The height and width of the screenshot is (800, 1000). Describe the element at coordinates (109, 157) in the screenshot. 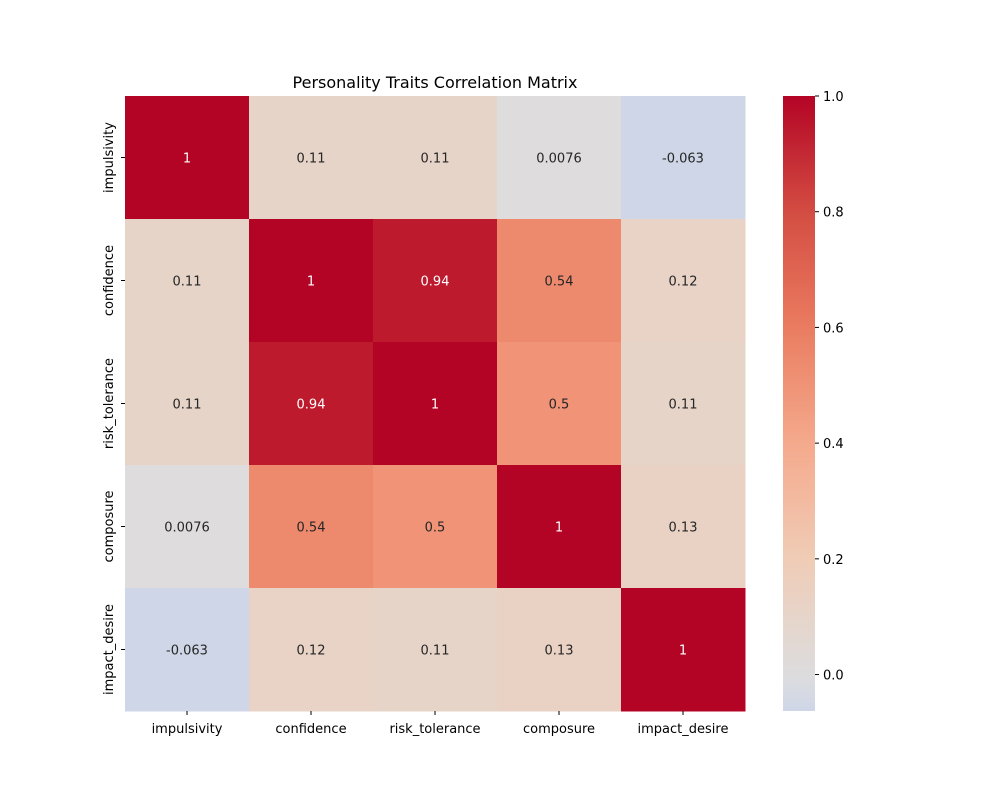

I see `y-tick-label: impulsivity` at that location.